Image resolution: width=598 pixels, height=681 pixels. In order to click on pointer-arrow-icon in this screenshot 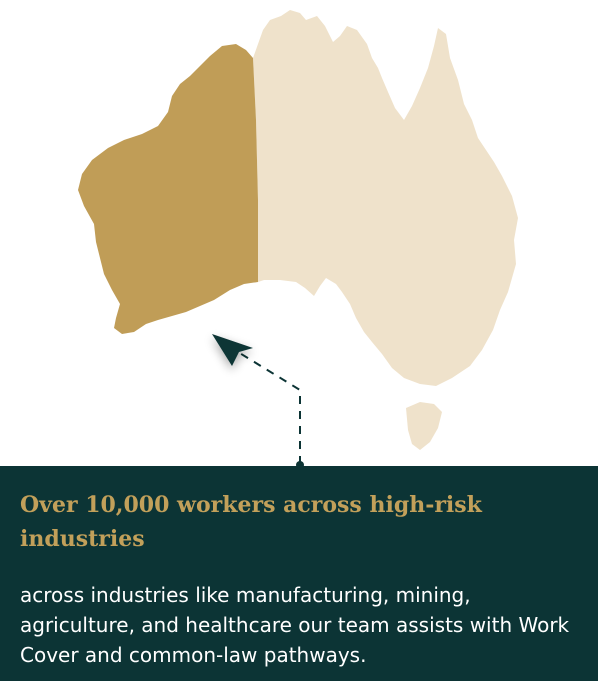, I will do `click(232, 350)`.